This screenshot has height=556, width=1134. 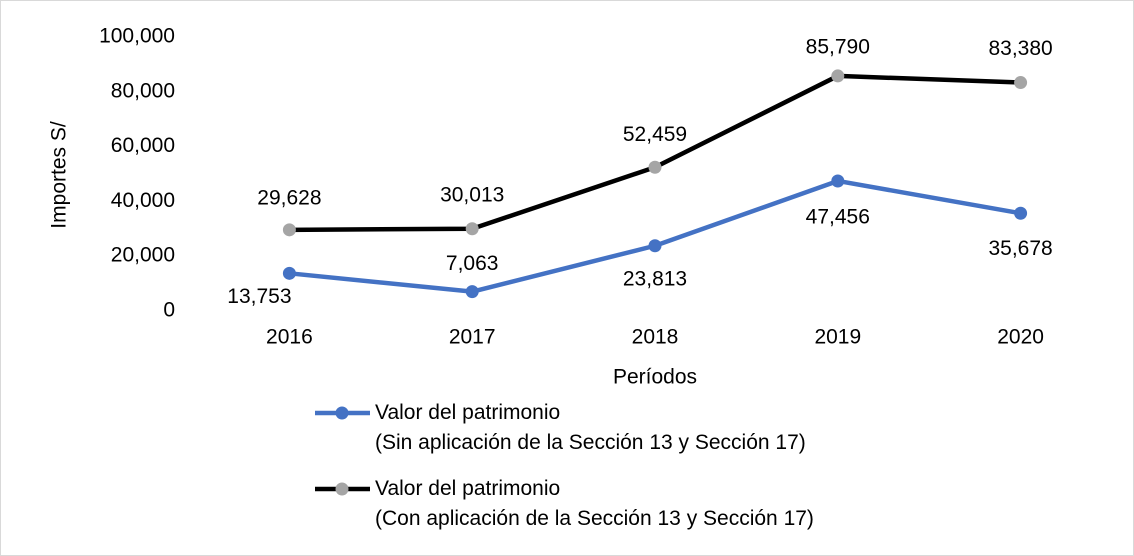 What do you see at coordinates (143, 255) in the screenshot?
I see `y-tick-label: 20,000` at bounding box center [143, 255].